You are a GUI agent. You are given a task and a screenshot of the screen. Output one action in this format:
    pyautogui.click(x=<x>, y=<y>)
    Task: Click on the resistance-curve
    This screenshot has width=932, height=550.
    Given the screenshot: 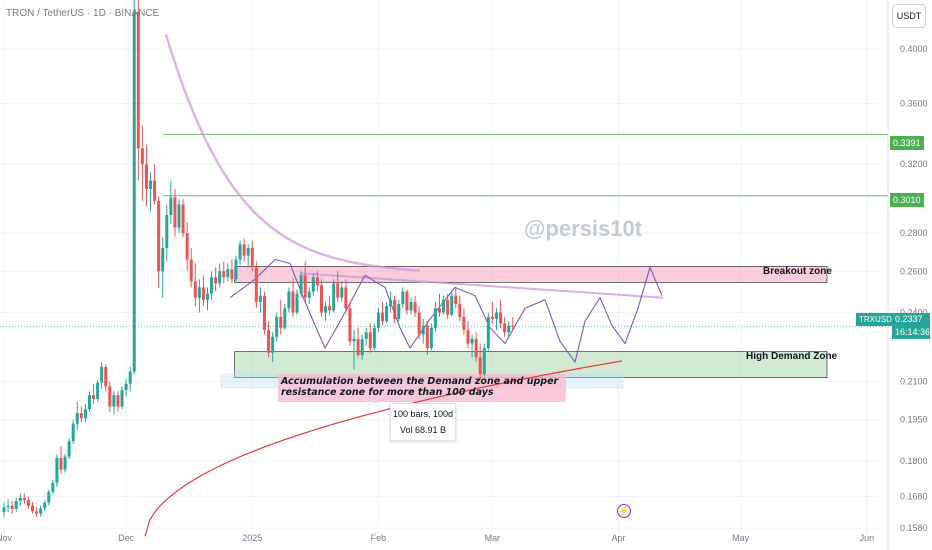 What is the action you would take?
    pyautogui.click(x=292, y=153)
    